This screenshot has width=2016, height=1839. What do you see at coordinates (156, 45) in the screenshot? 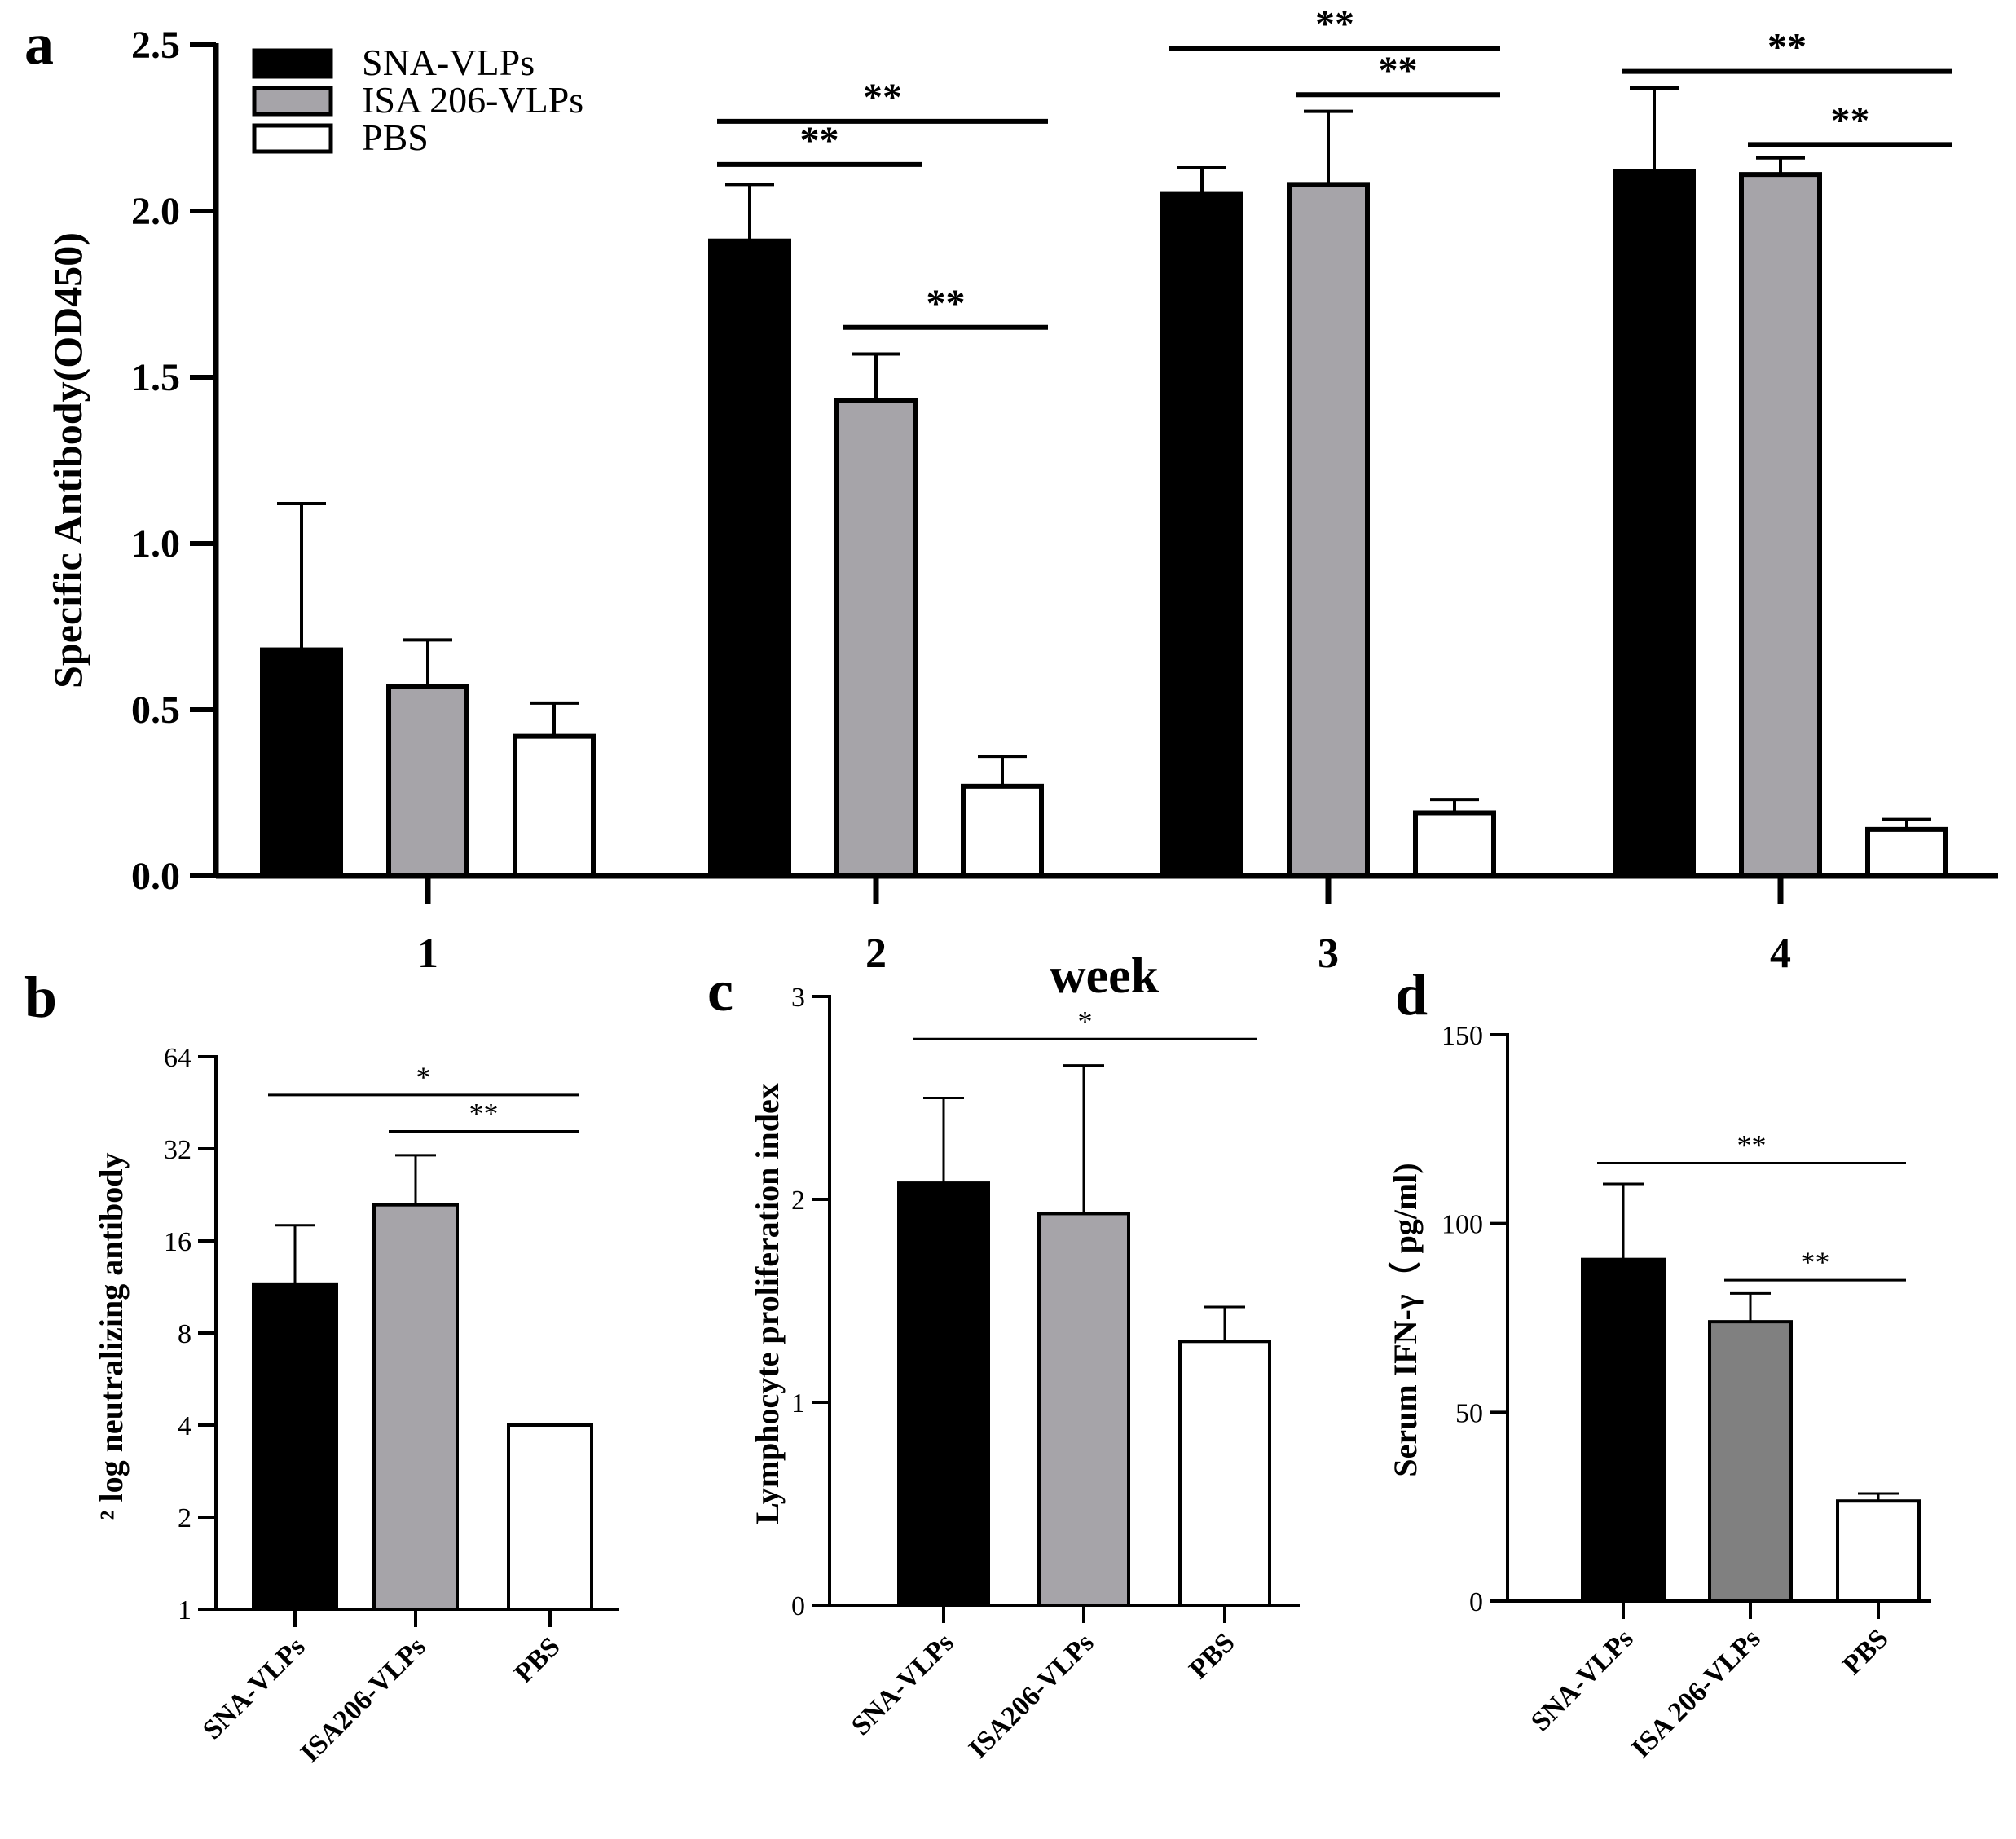
I see `y-tick-label: 2.5` at bounding box center [156, 45].